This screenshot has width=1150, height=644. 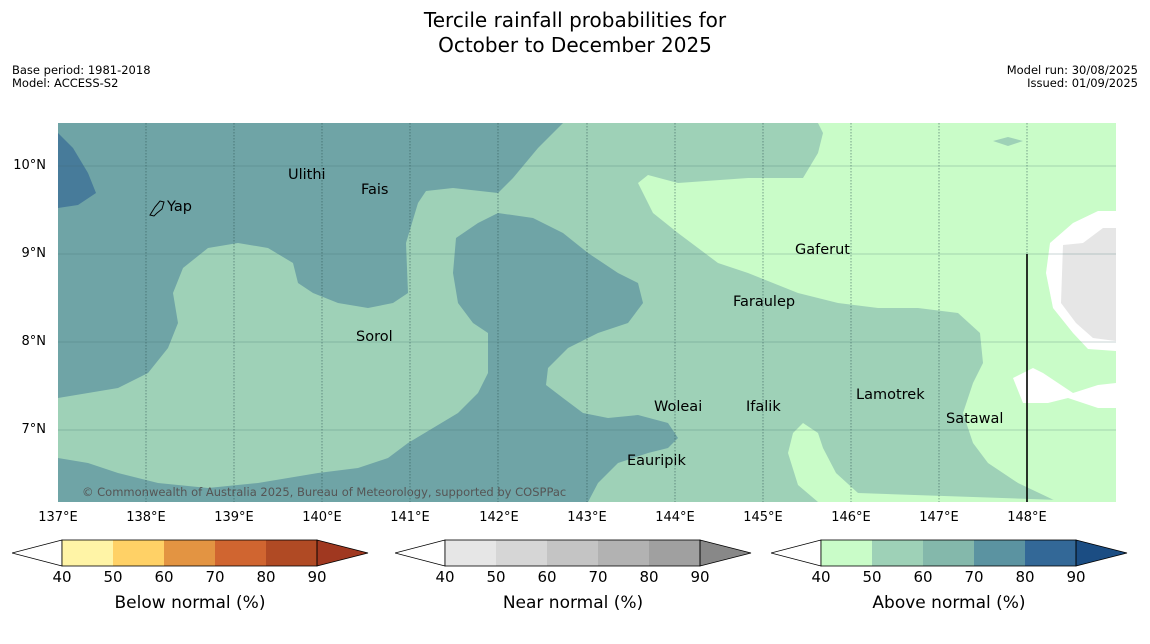 I want to click on meta-right: Model run: 30/08/2025 Issued: 01/09/2025, so click(x=1072, y=77).